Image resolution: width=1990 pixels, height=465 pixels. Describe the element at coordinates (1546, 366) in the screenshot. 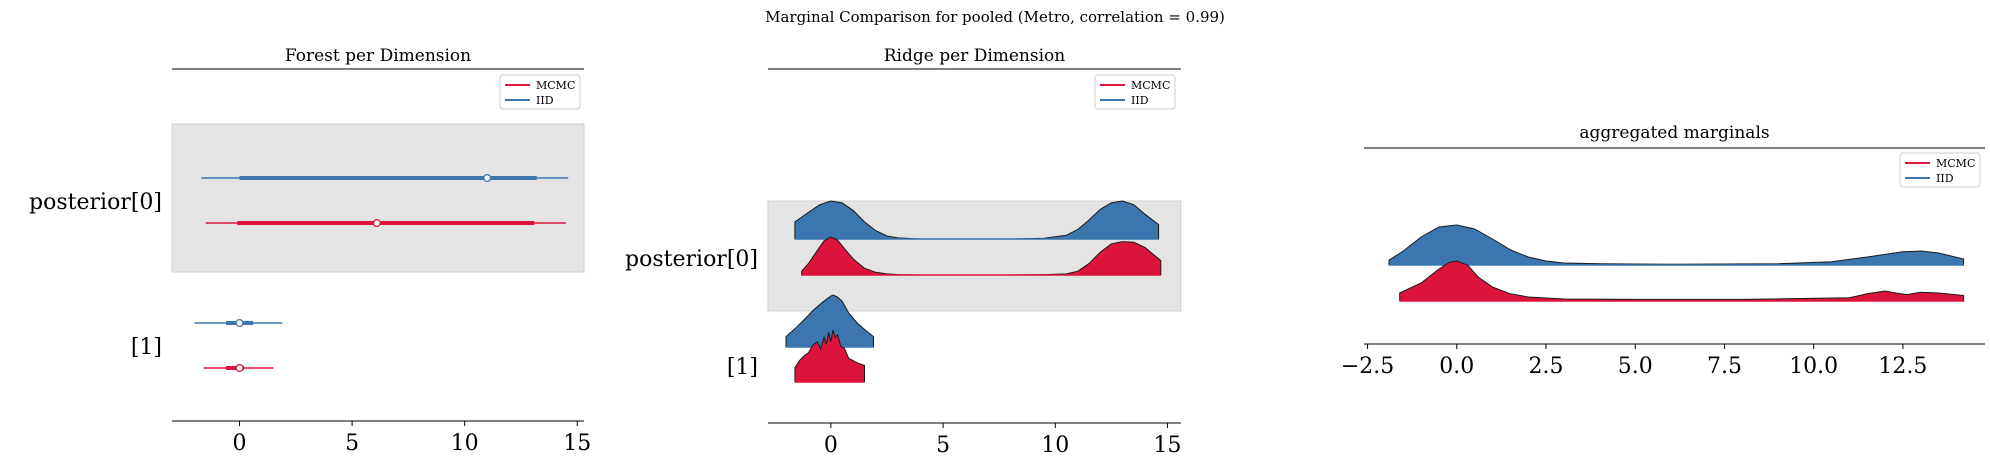

I see `x-tick-label: 2.5` at that location.